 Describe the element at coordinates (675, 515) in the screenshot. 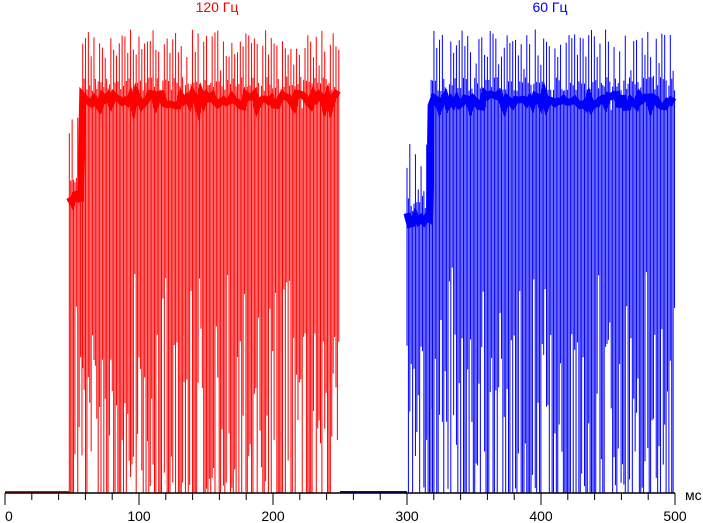

I see `x-tick-label: 500` at that location.